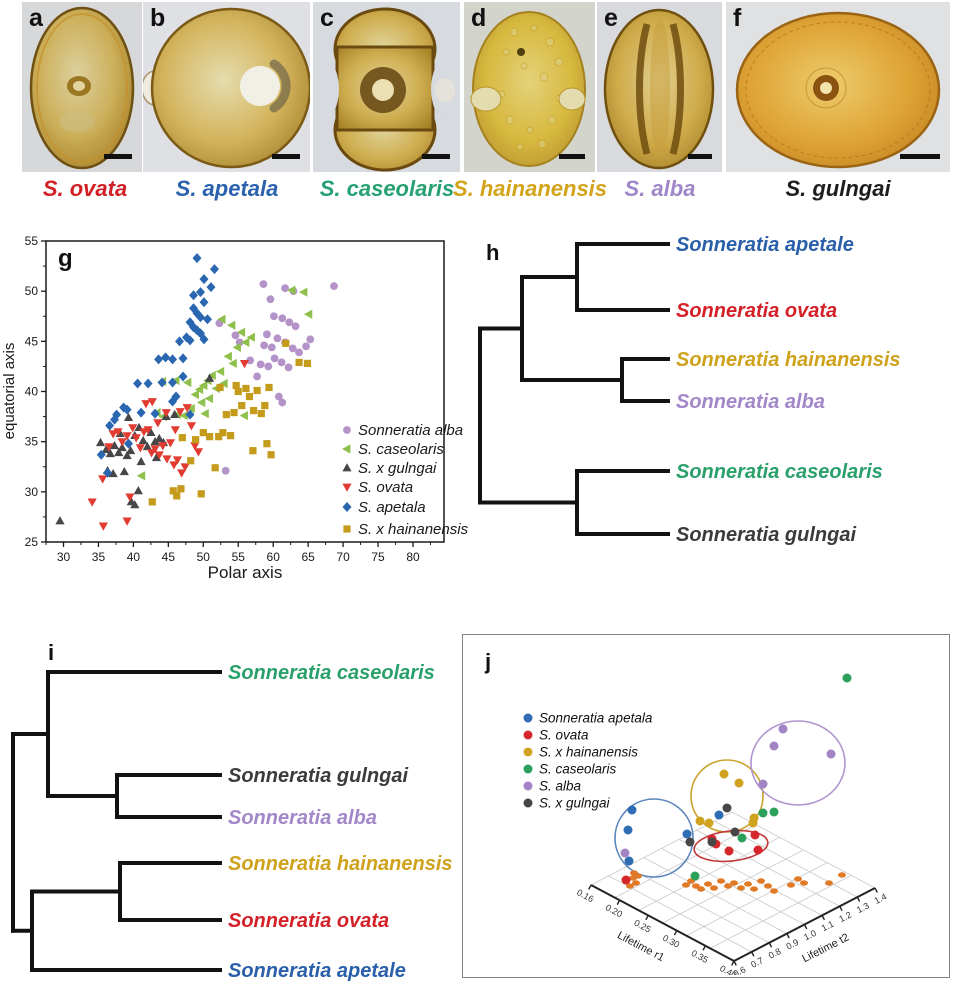  I want to click on svg-text: 40, so click(32, 392).